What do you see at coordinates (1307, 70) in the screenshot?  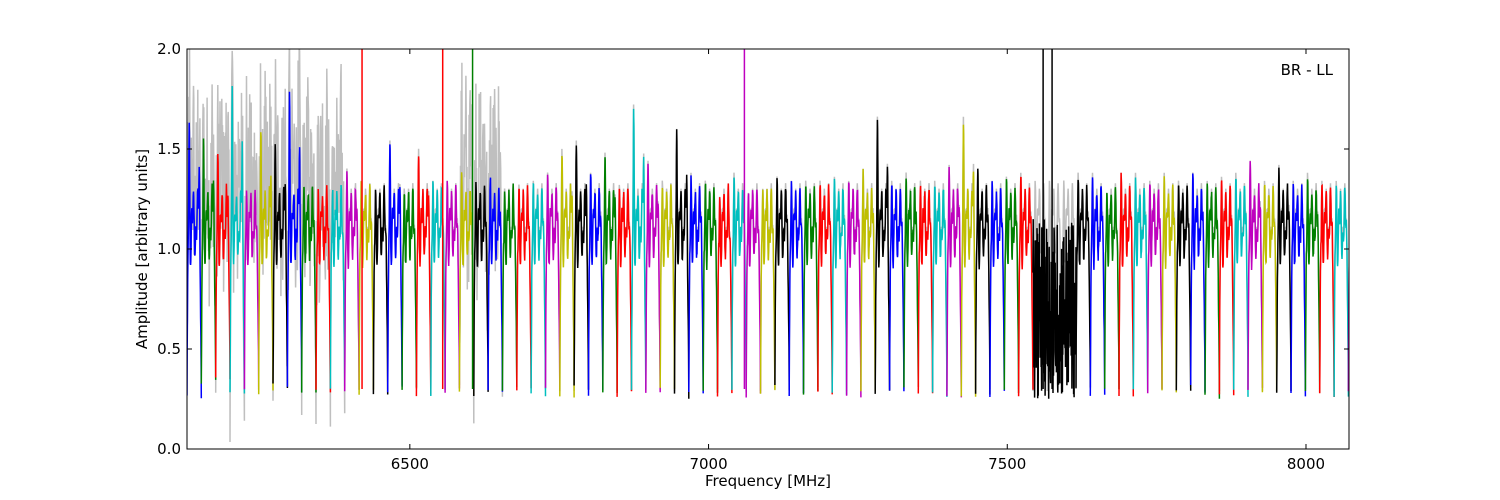 I see `annotation-label: BR - LL` at bounding box center [1307, 70].